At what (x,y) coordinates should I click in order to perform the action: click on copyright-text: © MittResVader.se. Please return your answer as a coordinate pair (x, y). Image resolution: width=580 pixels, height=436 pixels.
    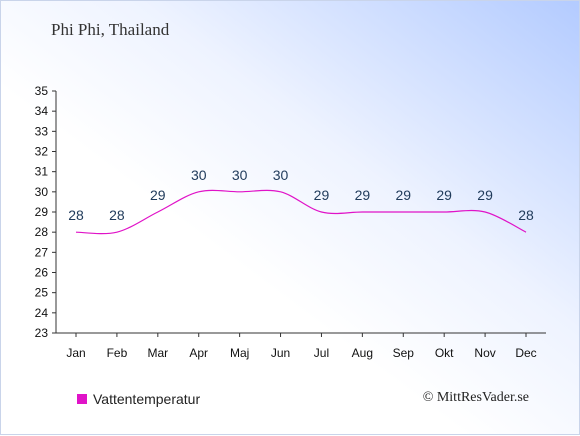
    Looking at the image, I should click on (475, 397).